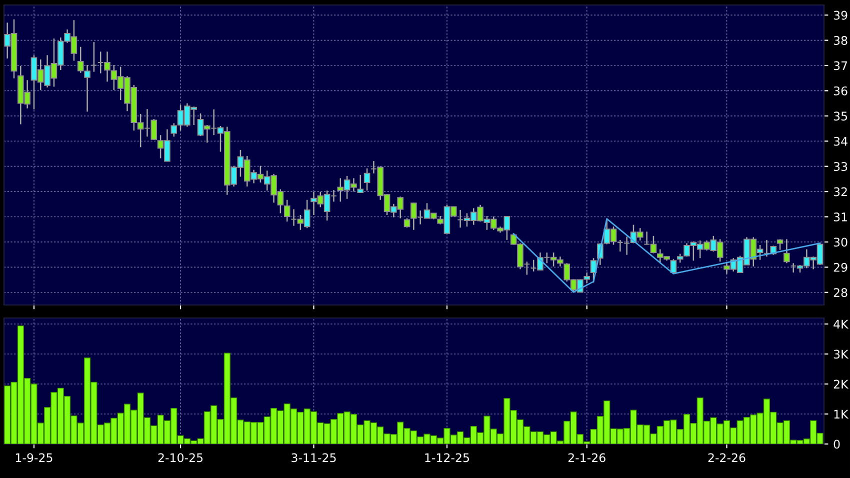 The width and height of the screenshot is (850, 478). What do you see at coordinates (840, 217) in the screenshot?
I see `y-tick-label: 31` at bounding box center [840, 217].